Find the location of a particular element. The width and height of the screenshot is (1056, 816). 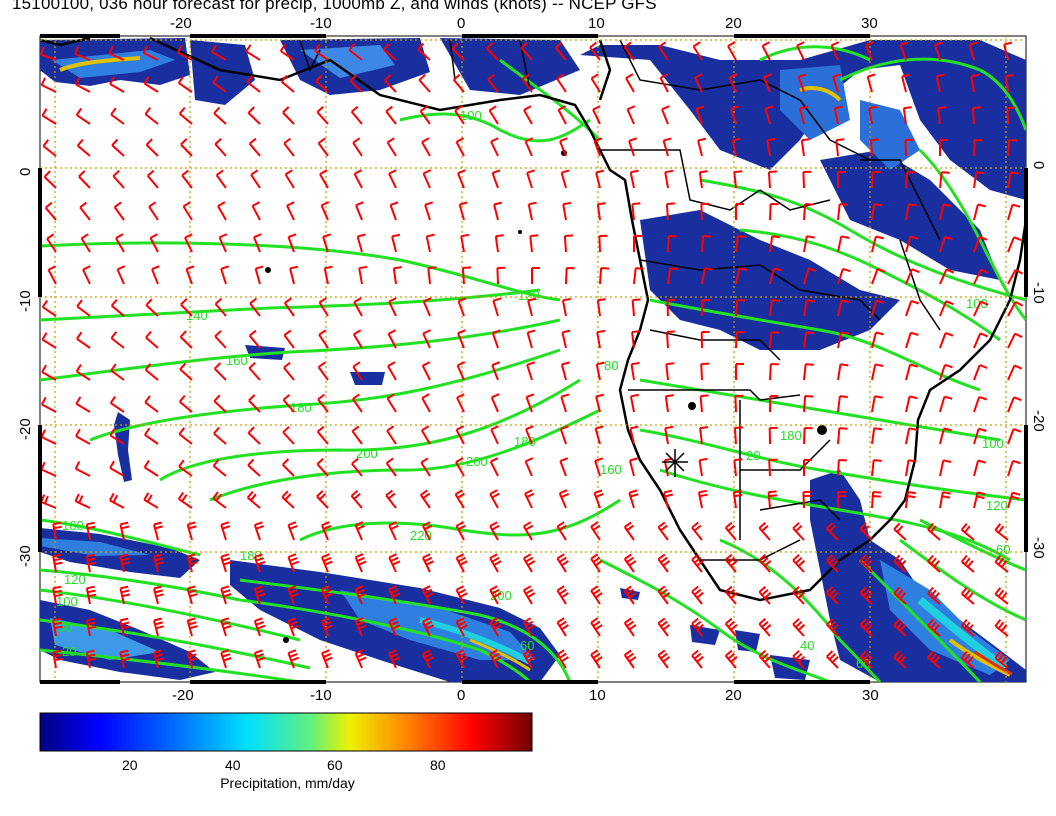

contour-label: 80 is located at coordinates (611, 365).